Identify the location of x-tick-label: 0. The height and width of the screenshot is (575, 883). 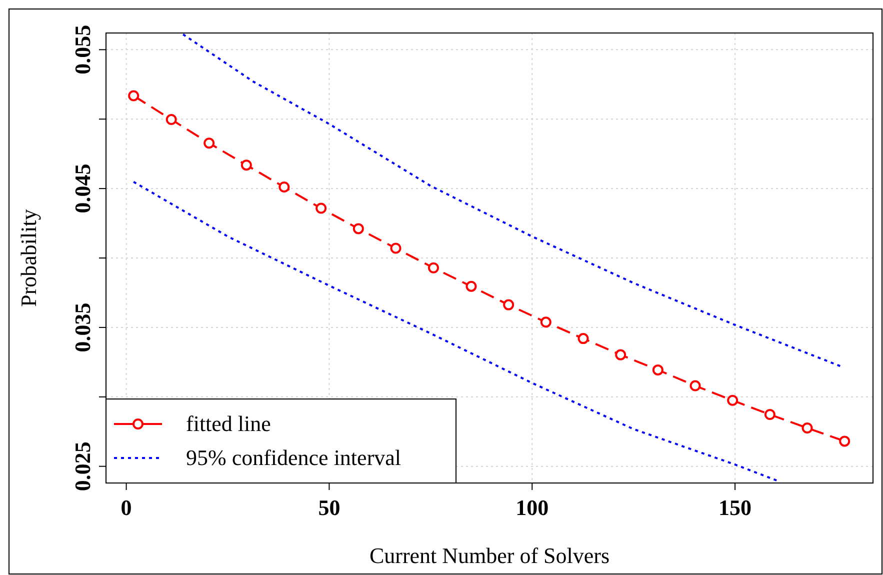
(126, 507).